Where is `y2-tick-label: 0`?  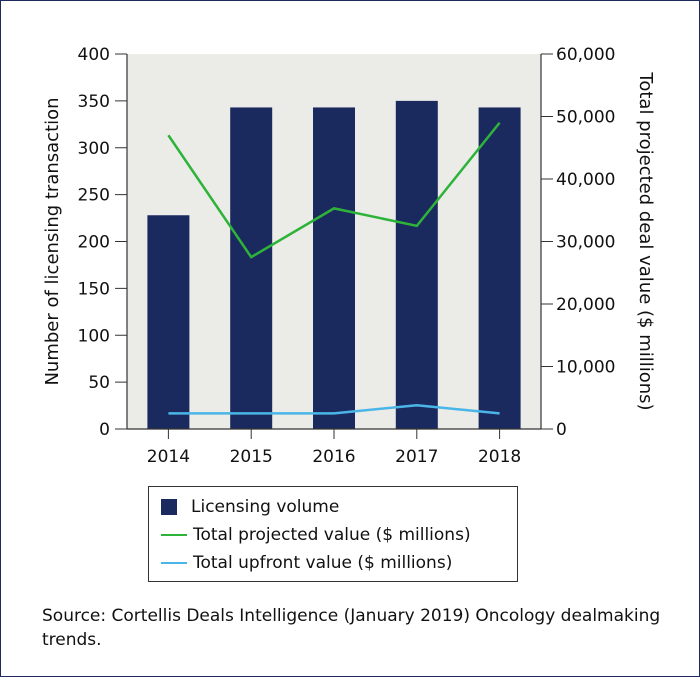 y2-tick-label: 0 is located at coordinates (561, 430).